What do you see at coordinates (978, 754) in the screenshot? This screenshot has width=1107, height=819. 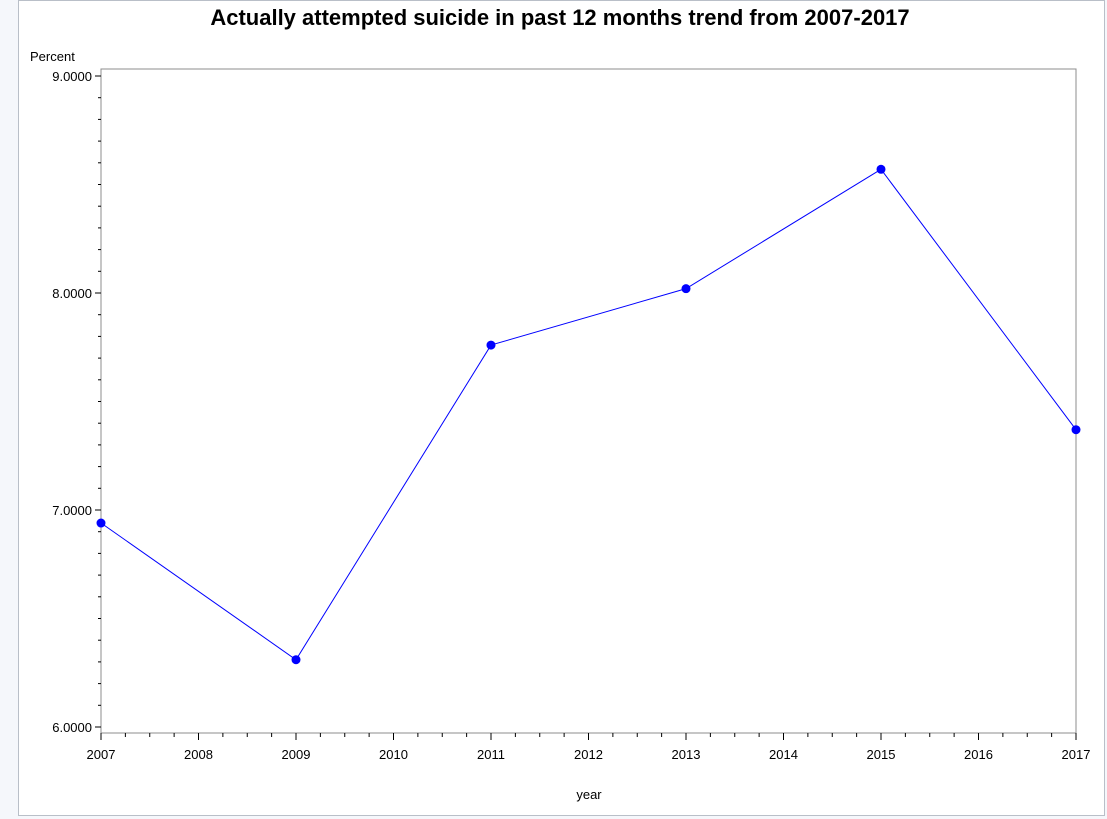 I see `x-tick-label: 2016` at bounding box center [978, 754].